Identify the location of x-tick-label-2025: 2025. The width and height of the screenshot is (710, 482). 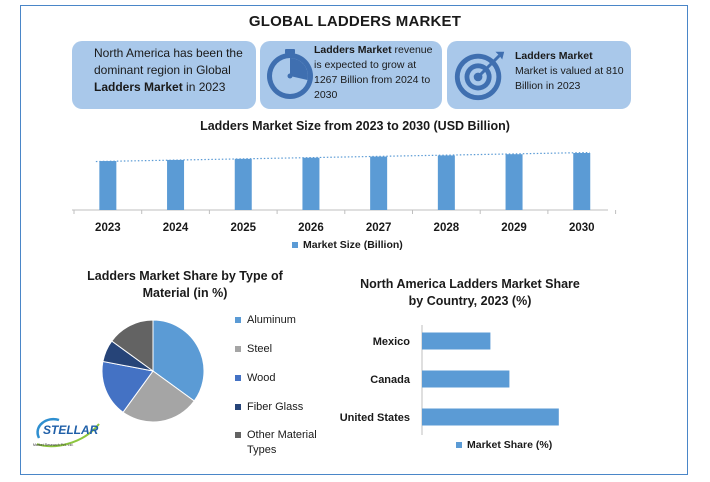
(243, 228).